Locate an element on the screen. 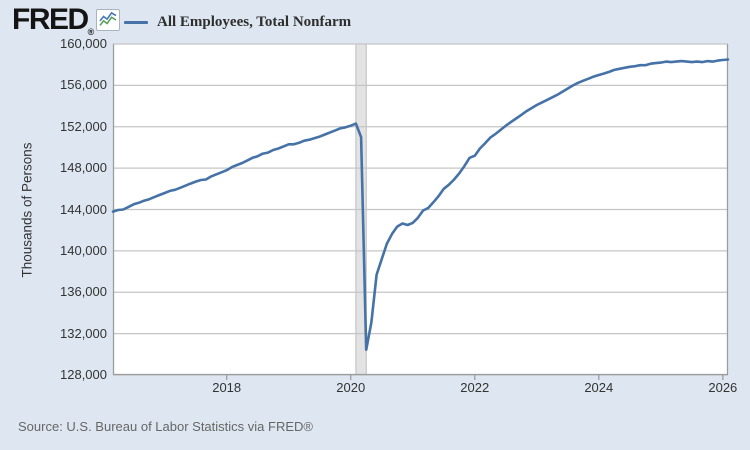 This screenshot has height=450, width=750. x-tick-label: 2022 is located at coordinates (475, 387).